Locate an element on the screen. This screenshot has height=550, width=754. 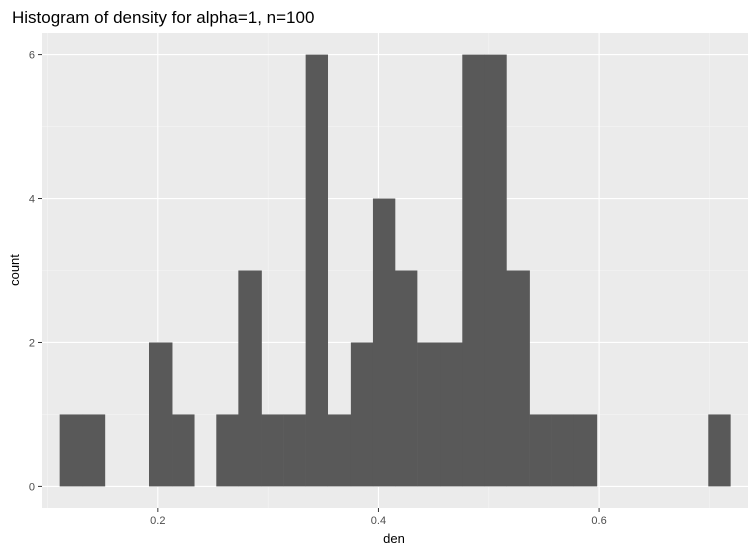
y-tick-label: 2 is located at coordinates (32, 343).